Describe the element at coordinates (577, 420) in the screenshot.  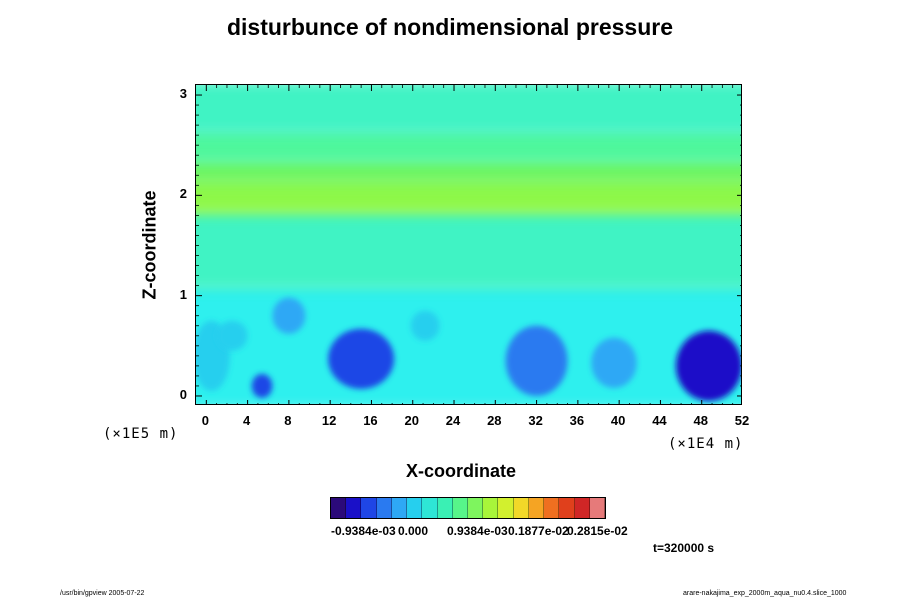
I see `x-tick-label: 36` at that location.